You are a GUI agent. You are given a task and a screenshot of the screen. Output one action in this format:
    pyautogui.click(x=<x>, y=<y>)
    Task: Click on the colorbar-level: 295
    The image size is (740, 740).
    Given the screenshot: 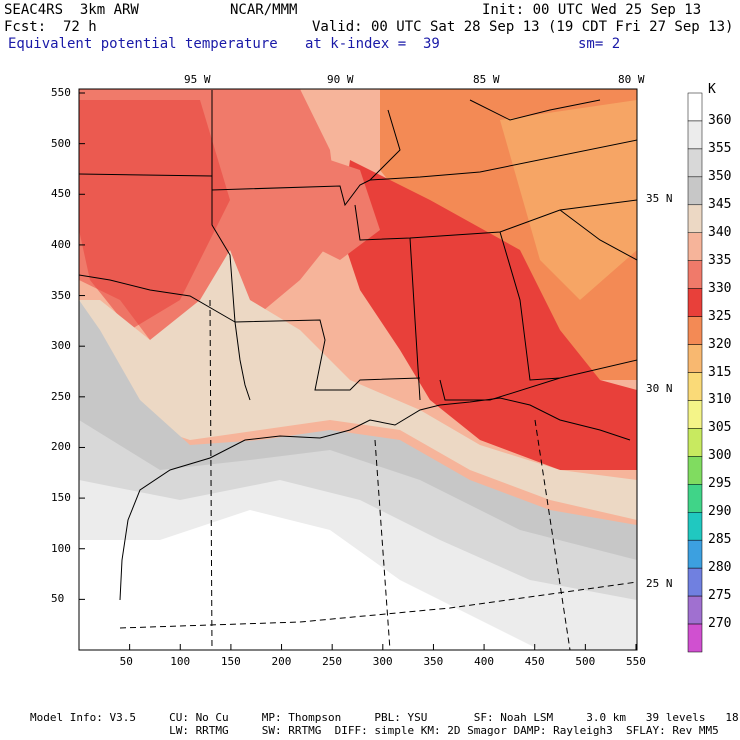 What is the action you would take?
    pyautogui.click(x=720, y=484)
    